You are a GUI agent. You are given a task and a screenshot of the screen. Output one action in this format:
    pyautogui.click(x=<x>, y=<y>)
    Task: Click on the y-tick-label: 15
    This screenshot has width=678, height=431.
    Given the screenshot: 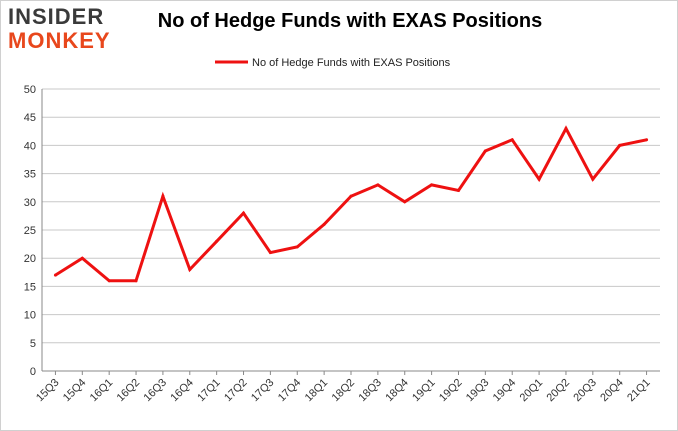 What is the action you would take?
    pyautogui.click(x=30, y=287)
    